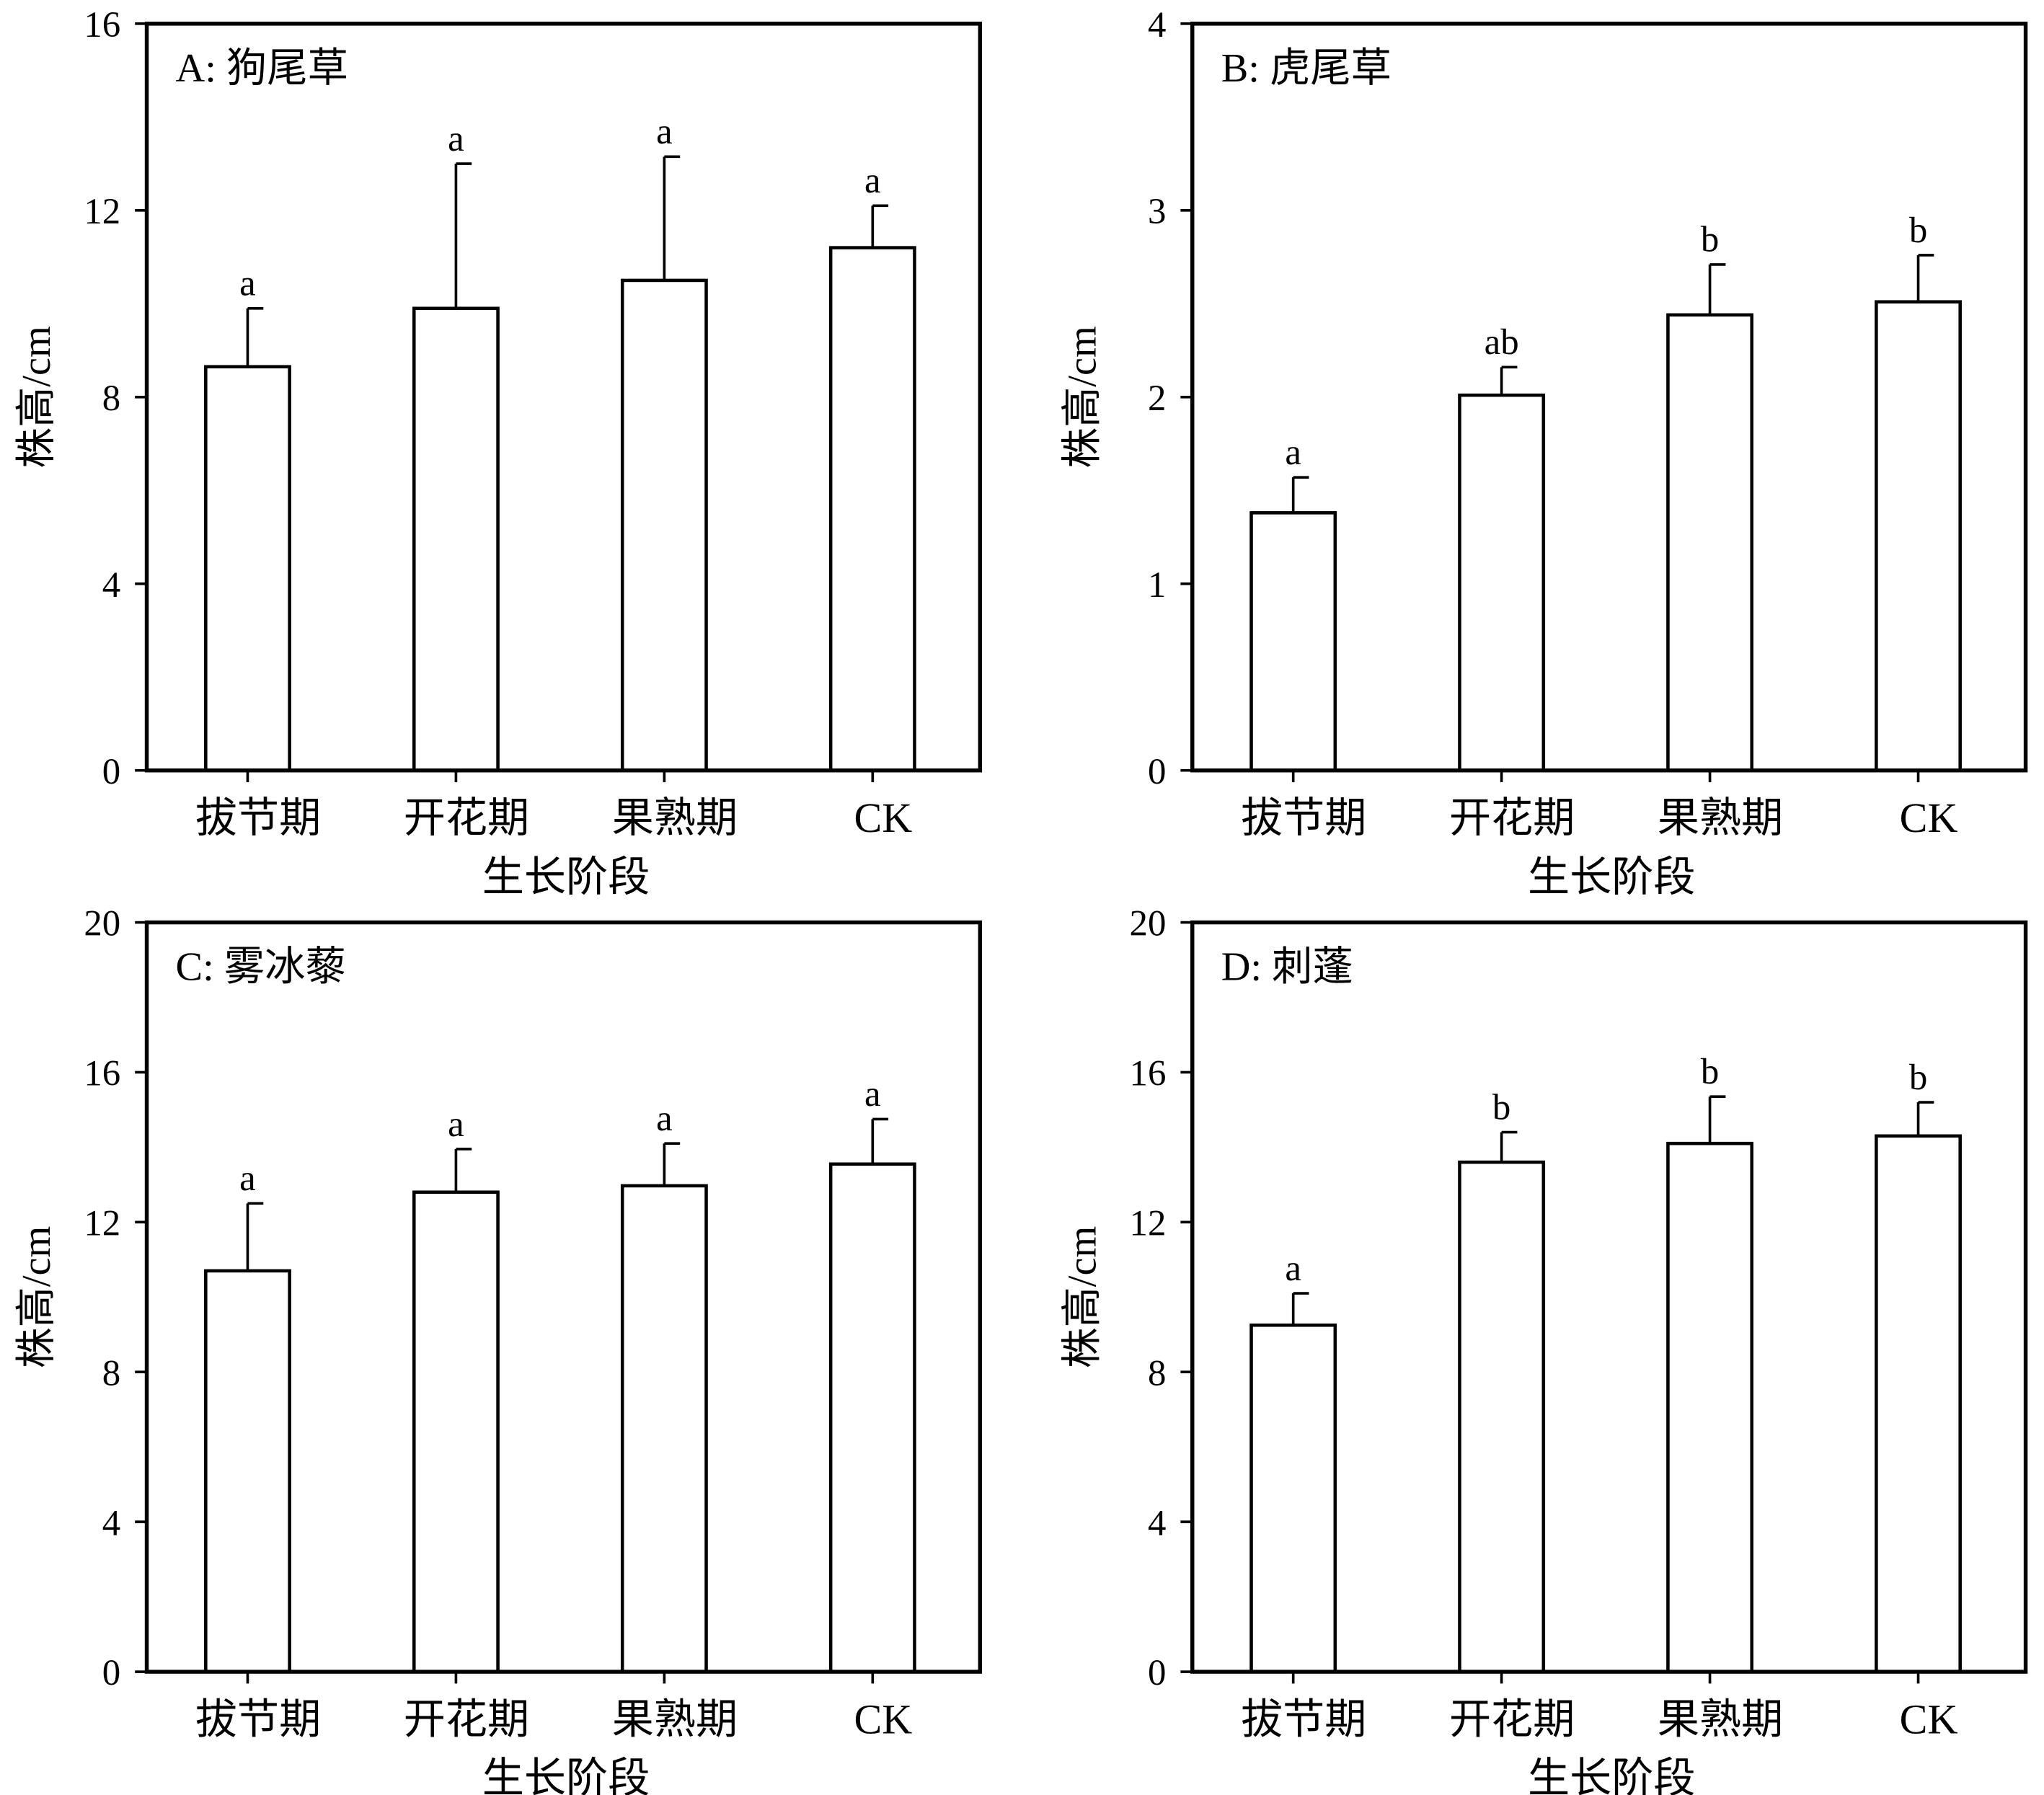 The width and height of the screenshot is (2044, 1795). What do you see at coordinates (1157, 212) in the screenshot?
I see `y-tick-label: 3` at bounding box center [1157, 212].